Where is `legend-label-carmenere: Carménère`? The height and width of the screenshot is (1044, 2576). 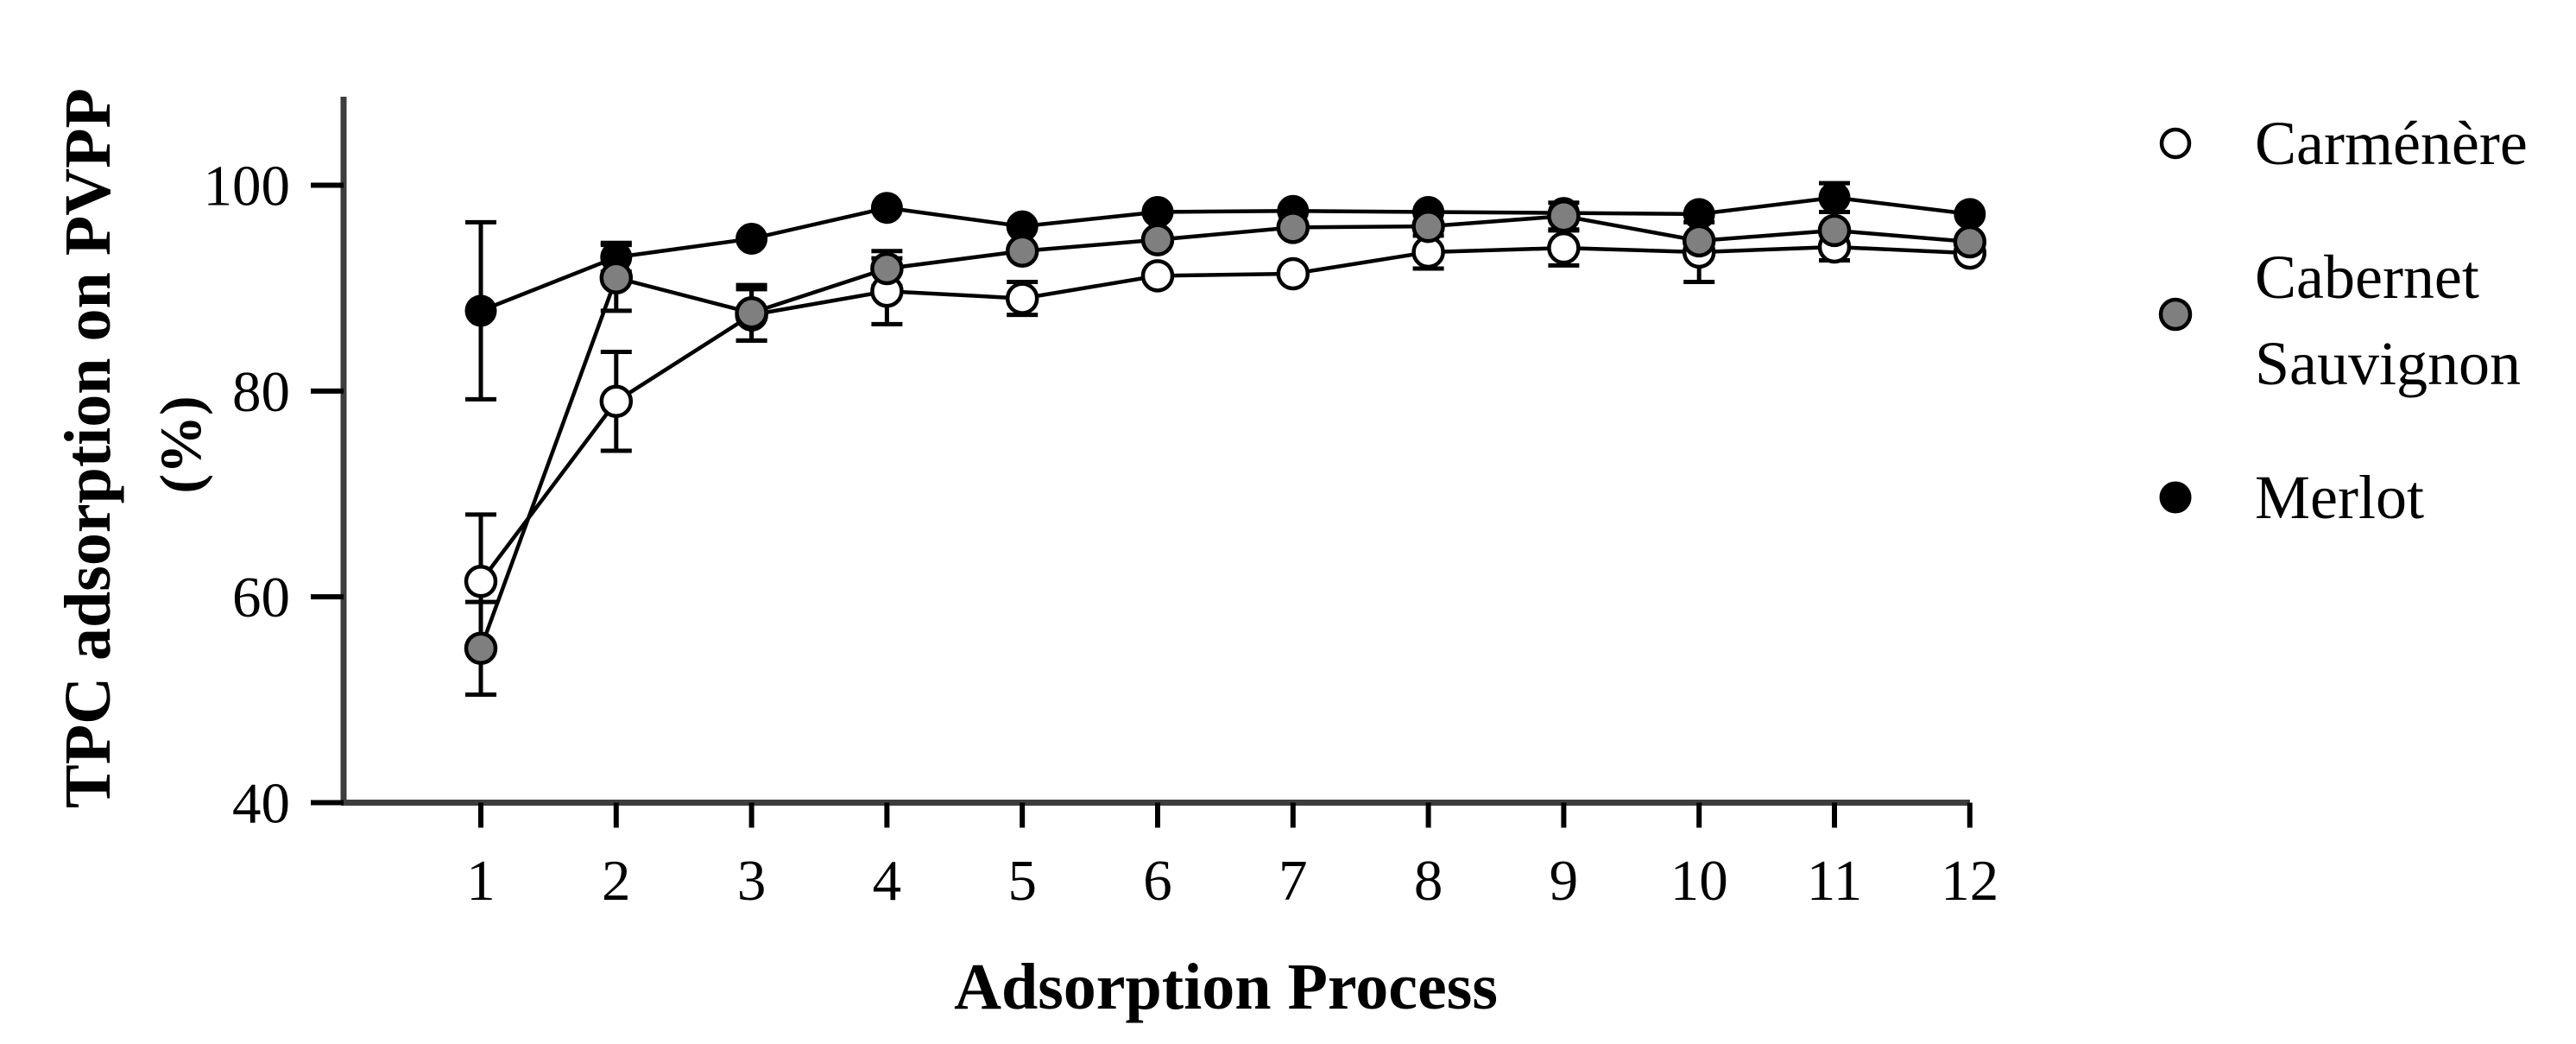 legend-label-carmenere: Carménère is located at coordinates (2391, 143).